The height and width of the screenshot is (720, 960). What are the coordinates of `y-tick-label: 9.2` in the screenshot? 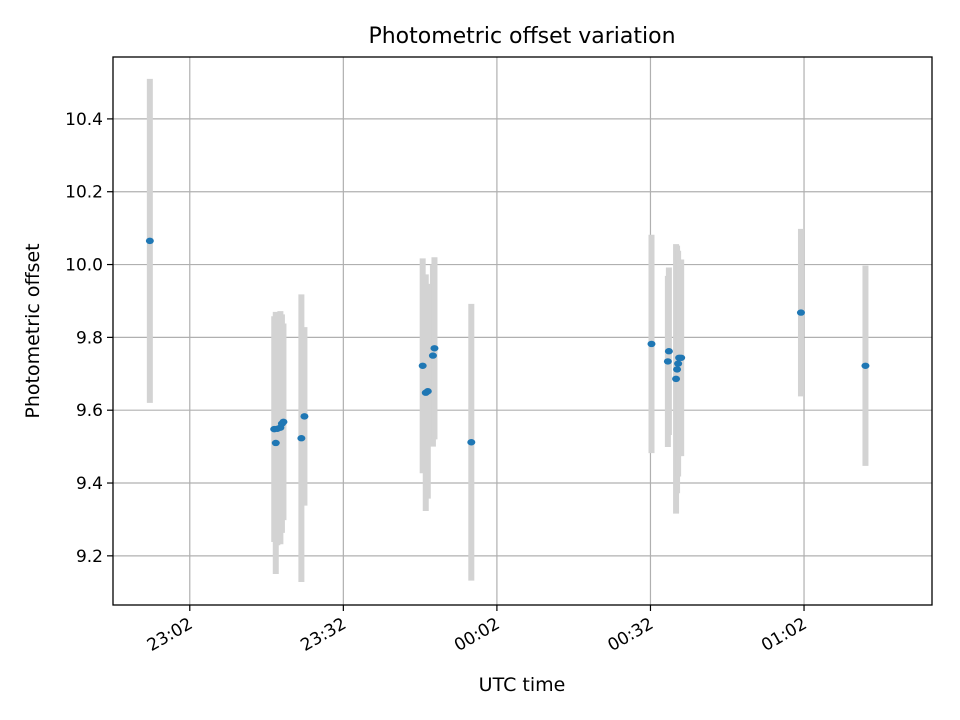 It's located at (89, 557).